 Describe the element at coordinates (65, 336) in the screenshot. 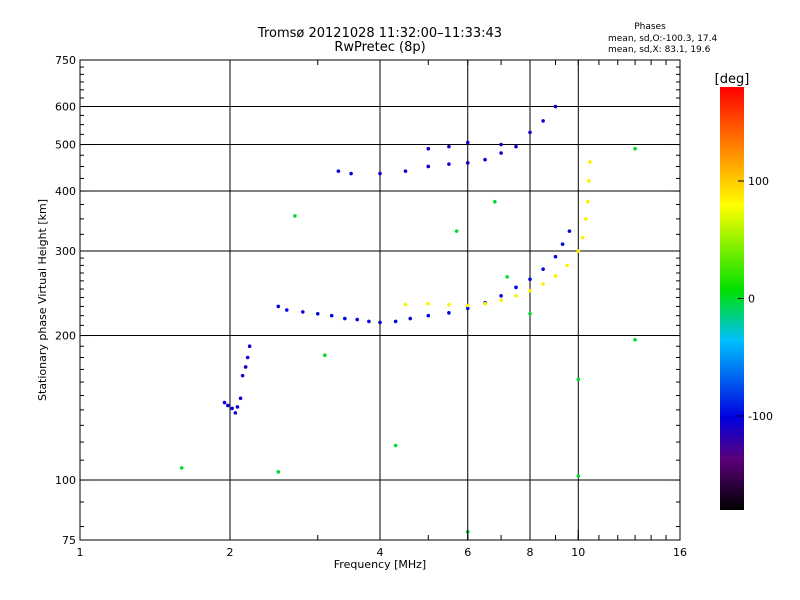

I see `y-tick-label: 200` at that location.